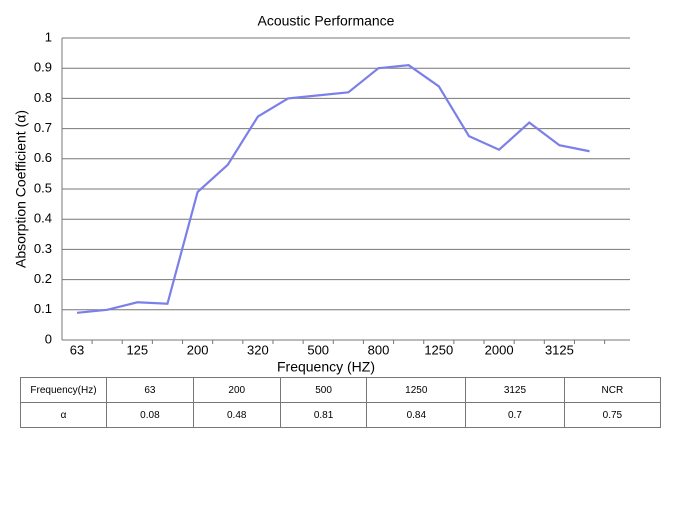 This screenshot has height=519, width=693. Describe the element at coordinates (43, 67) in the screenshot. I see `y-tick-label: 0.9` at that location.